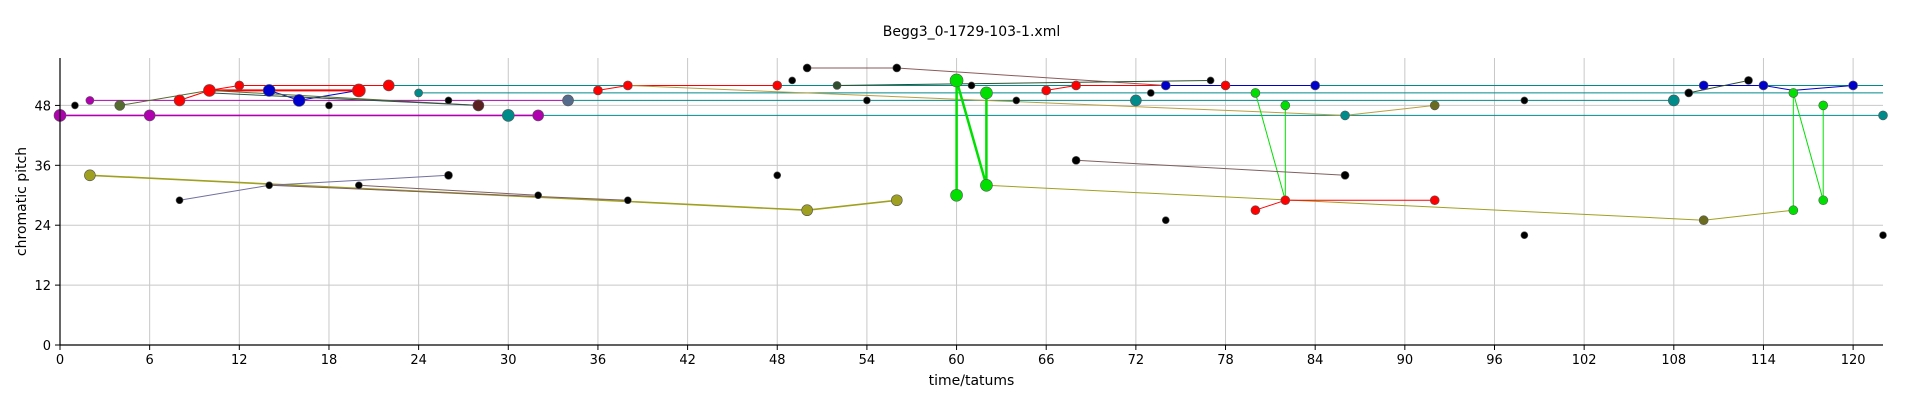  What do you see at coordinates (47, 346) in the screenshot?
I see `y-tick-label: 0` at bounding box center [47, 346].